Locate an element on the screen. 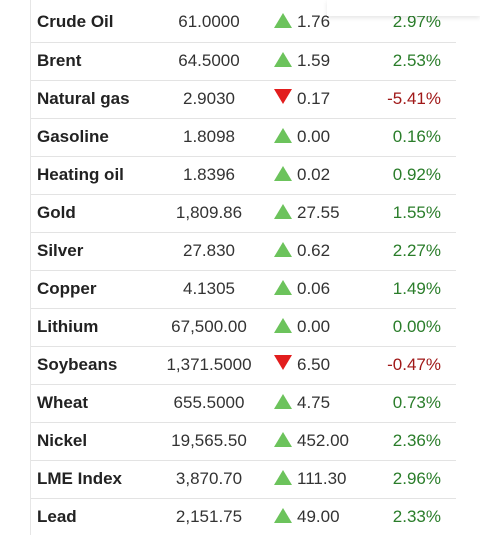 This screenshot has height=535, width=480. commodity-change: 6.50 is located at coordinates (319, 365).